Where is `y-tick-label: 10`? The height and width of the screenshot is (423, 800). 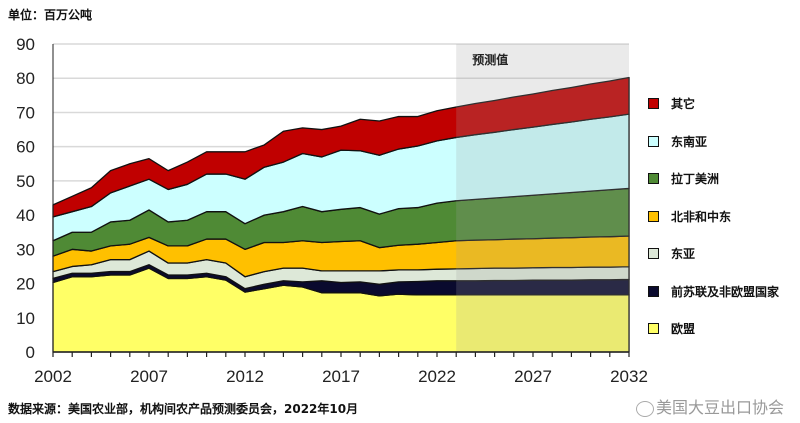
y-tick-label: 10 is located at coordinates (25, 318).